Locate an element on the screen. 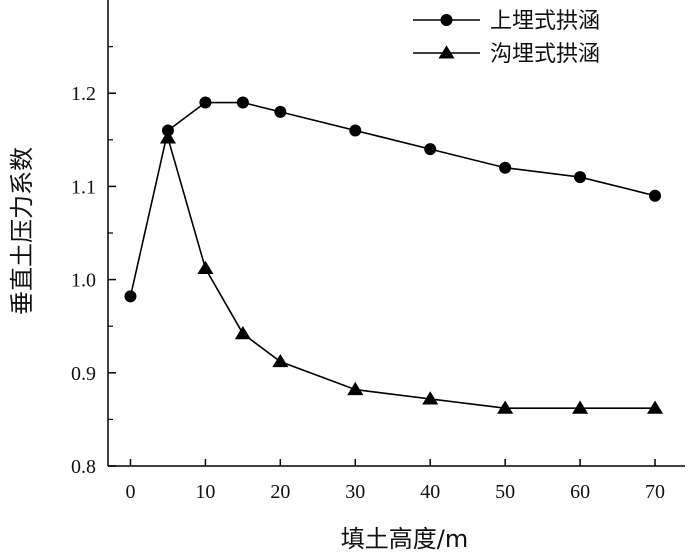 The width and height of the screenshot is (700, 553). x-axis-ticks: 0 10 20 30 40 50 60 70 is located at coordinates (395, 481).